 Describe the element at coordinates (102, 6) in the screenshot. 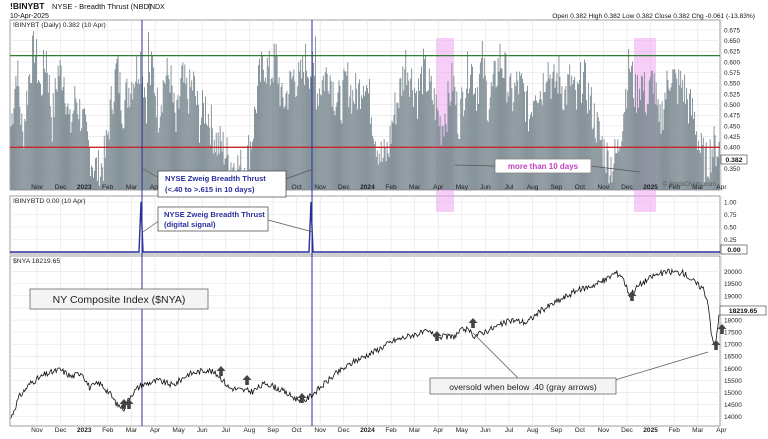

I see `symbol-name: NYSE - Breadth Thrust (NBD)` at that location.